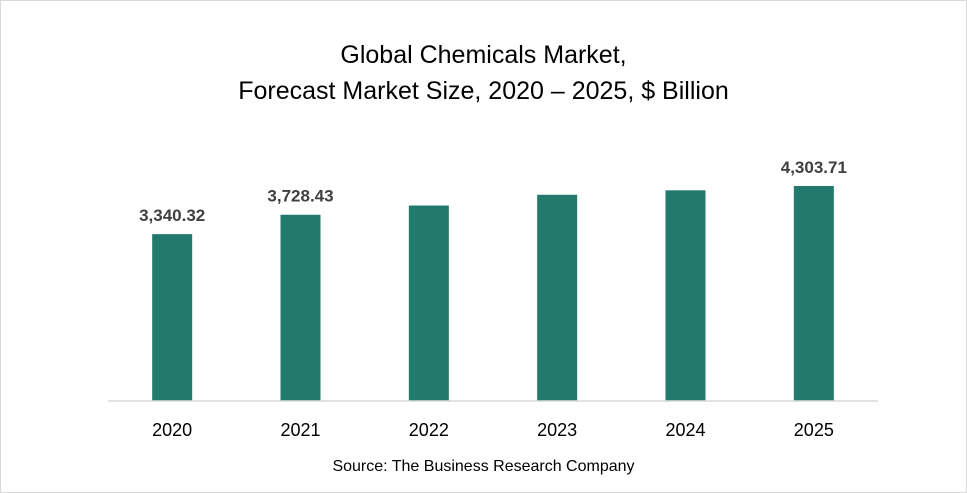  What do you see at coordinates (557, 430) in the screenshot?
I see `x-tick-label: 2023` at bounding box center [557, 430].